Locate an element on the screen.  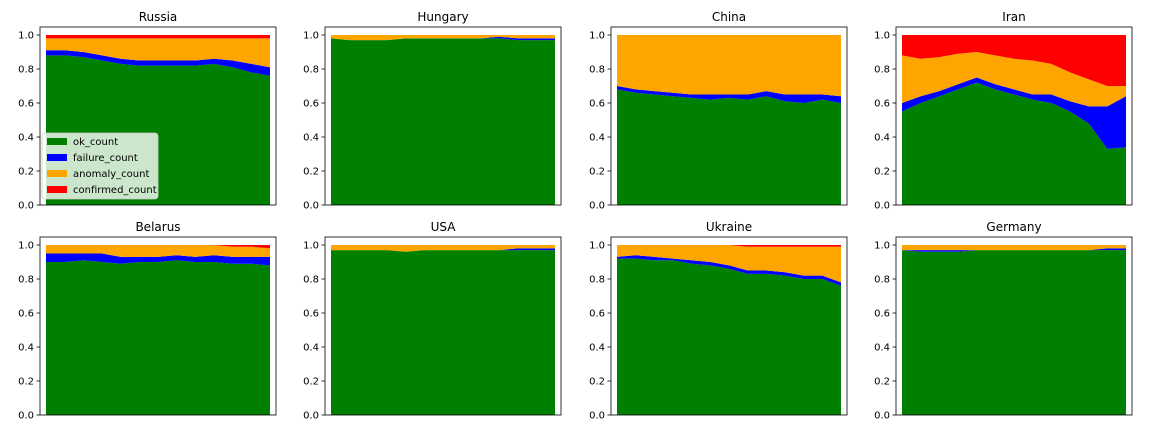
area-anomaly-count-belarus is located at coordinates (158, 251).